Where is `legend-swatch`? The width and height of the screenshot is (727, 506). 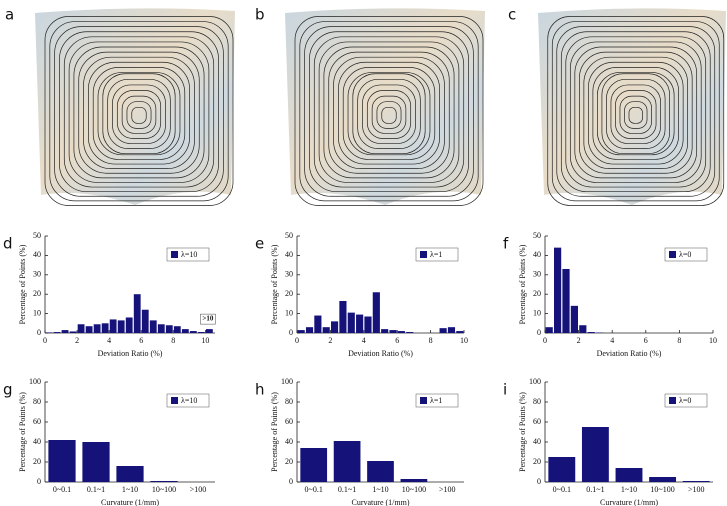
legend-swatch is located at coordinates (672, 400).